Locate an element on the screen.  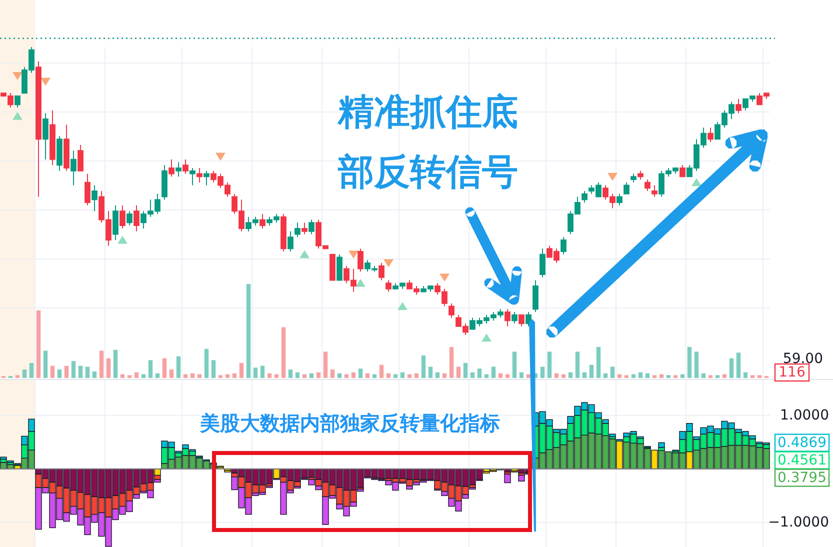
text: 0.4561 is located at coordinates (802, 460).